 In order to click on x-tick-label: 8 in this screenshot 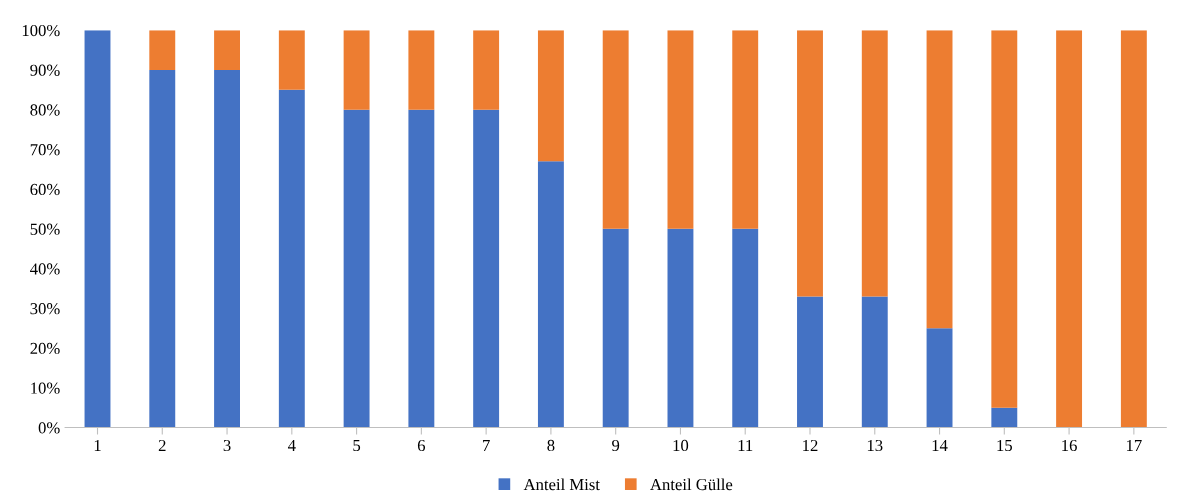, I will do `click(551, 445)`.